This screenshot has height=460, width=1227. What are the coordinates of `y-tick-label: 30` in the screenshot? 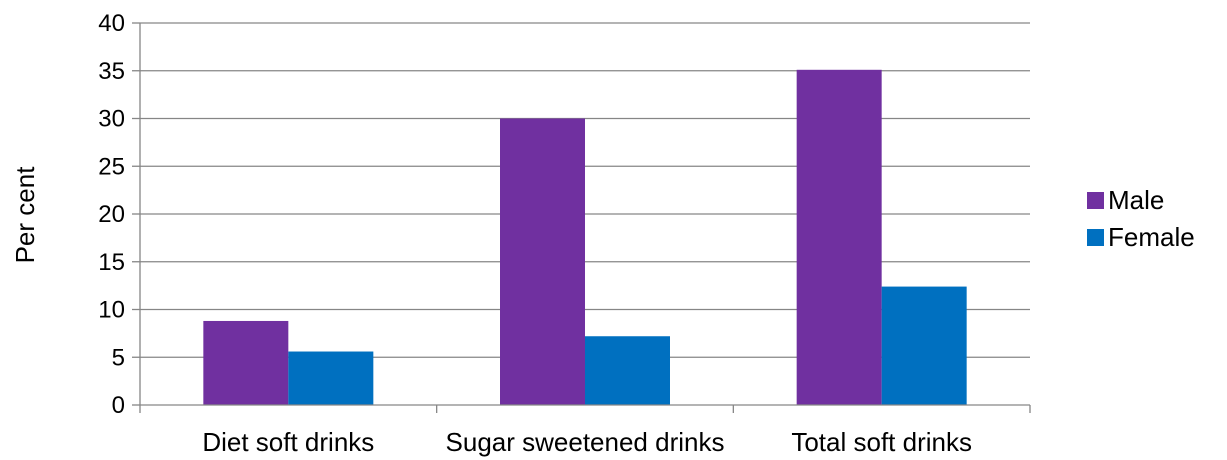 It's located at (111, 119).